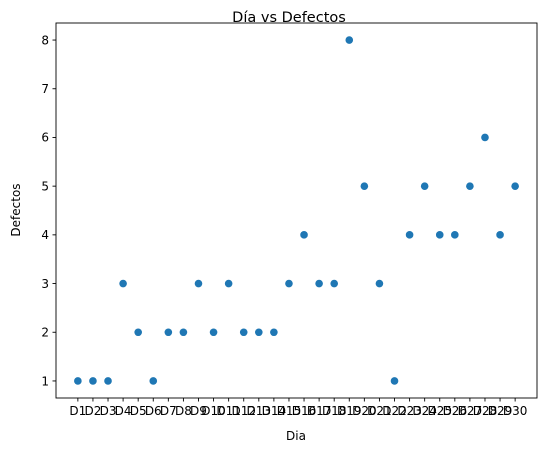  I want to click on x-tick-label: D21, so click(379, 411).